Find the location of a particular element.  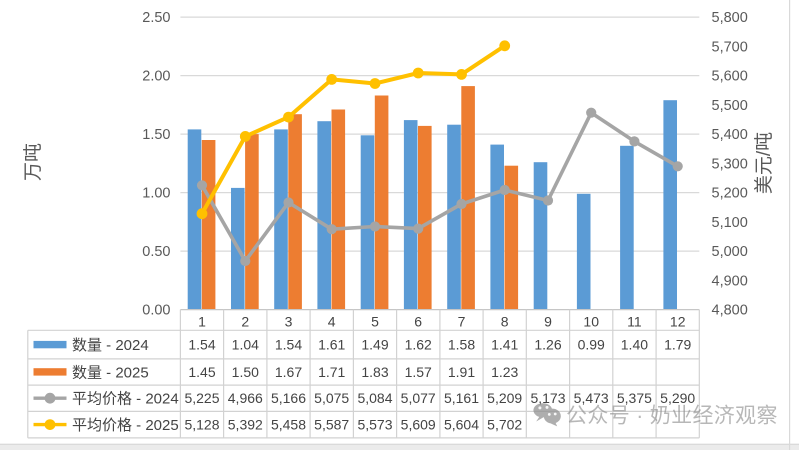

svg-text: 1.58 is located at coordinates (461, 345).